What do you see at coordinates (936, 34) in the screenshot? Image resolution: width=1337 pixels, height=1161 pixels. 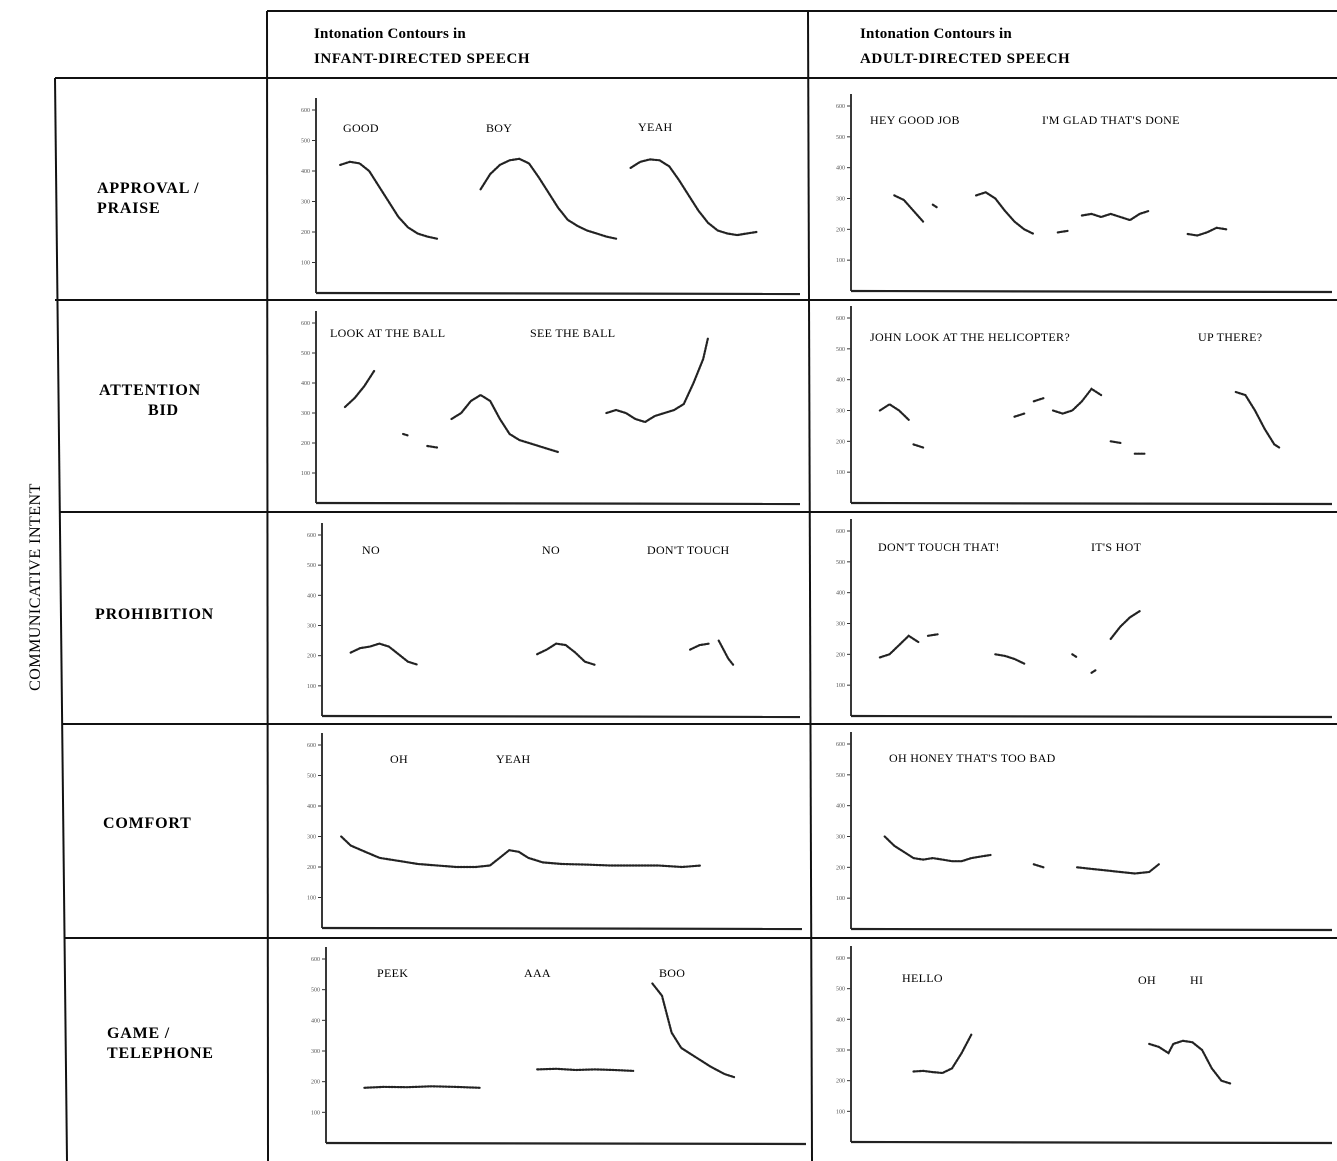 I see `header-adult-line1: Intonation Contours in` at bounding box center [936, 34].